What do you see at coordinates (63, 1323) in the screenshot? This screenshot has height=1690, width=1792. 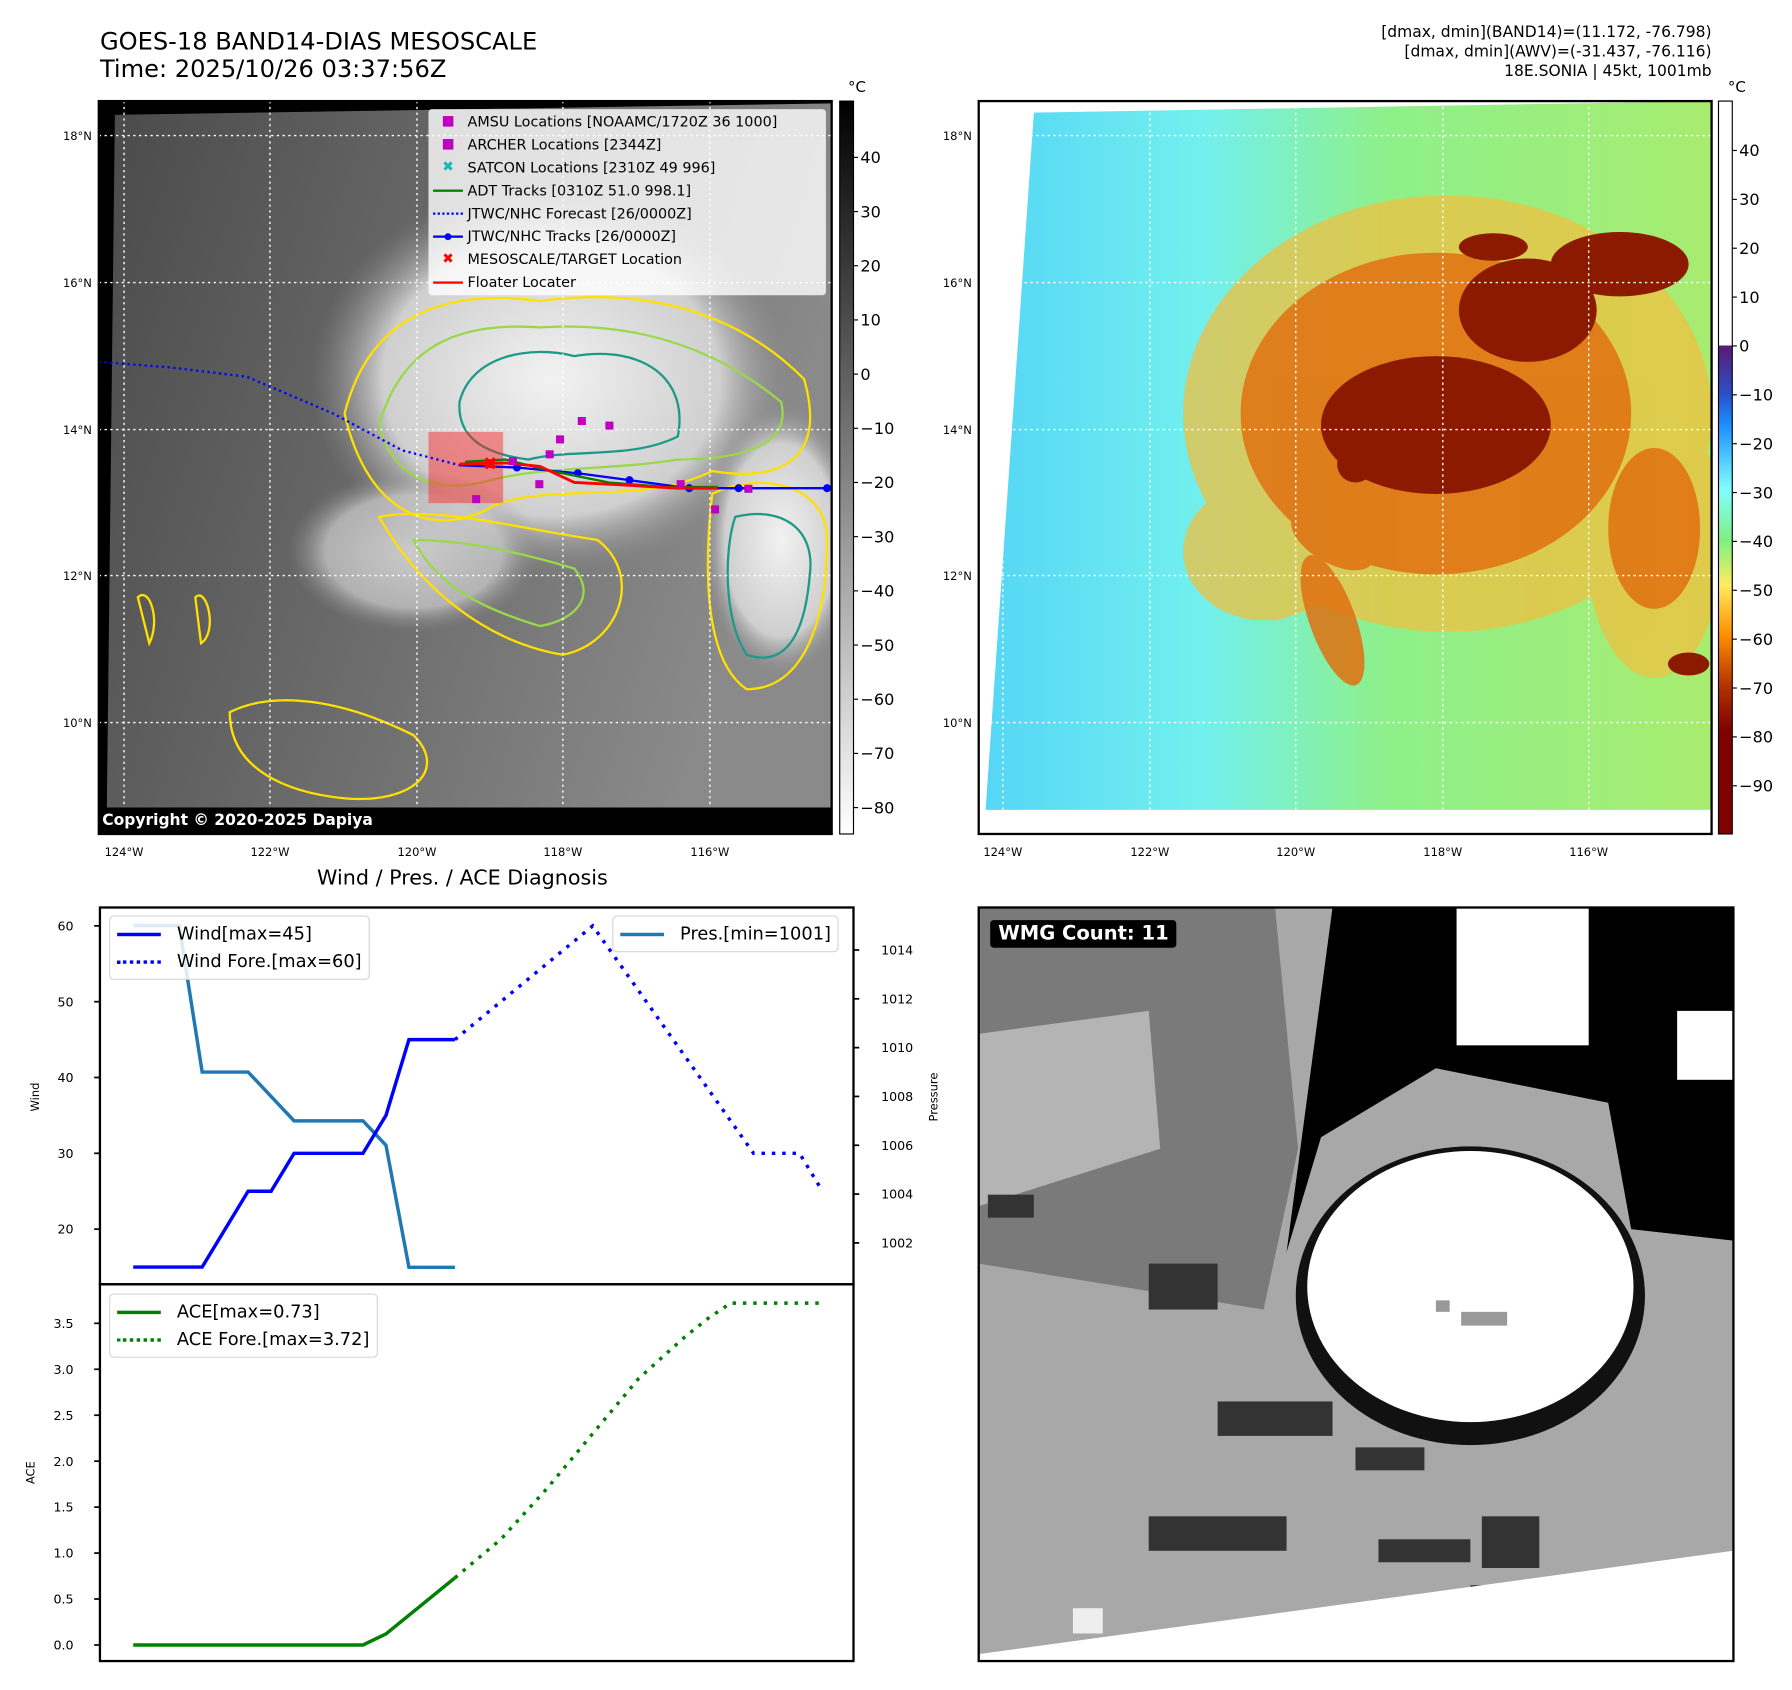 I see `ace-tick-label: 3.5` at bounding box center [63, 1323].